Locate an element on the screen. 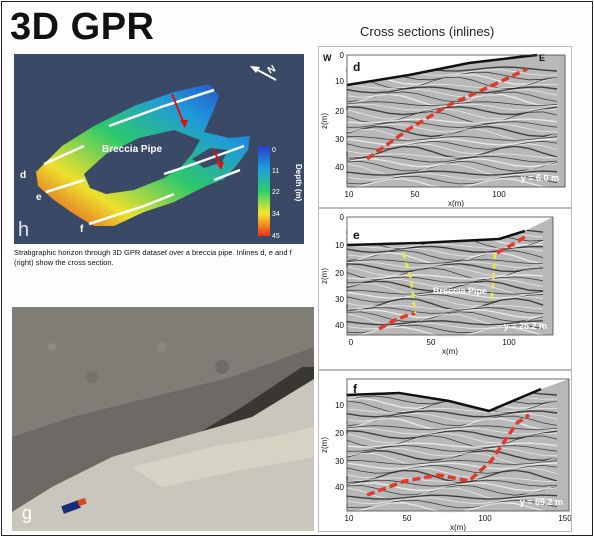 Image resolution: width=594 pixels, height=538 pixels. panel-letter: f is located at coordinates (355, 389).